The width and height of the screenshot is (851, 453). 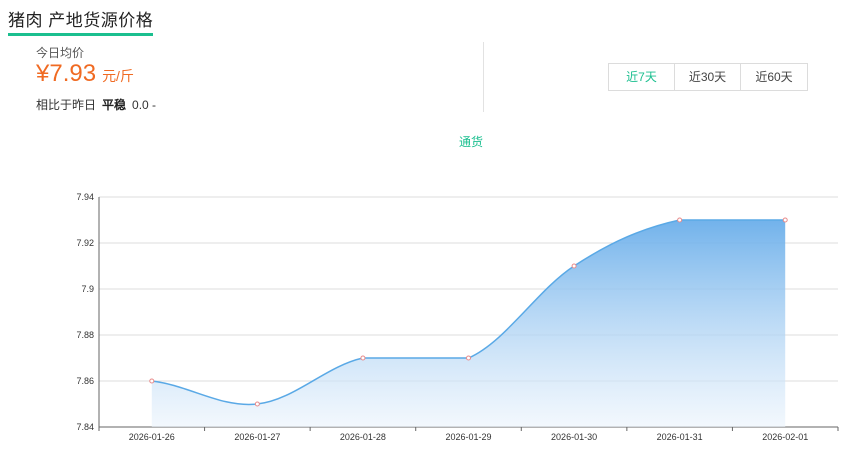 What do you see at coordinates (85, 427) in the screenshot?
I see `y-tick-label: 7.84` at bounding box center [85, 427].